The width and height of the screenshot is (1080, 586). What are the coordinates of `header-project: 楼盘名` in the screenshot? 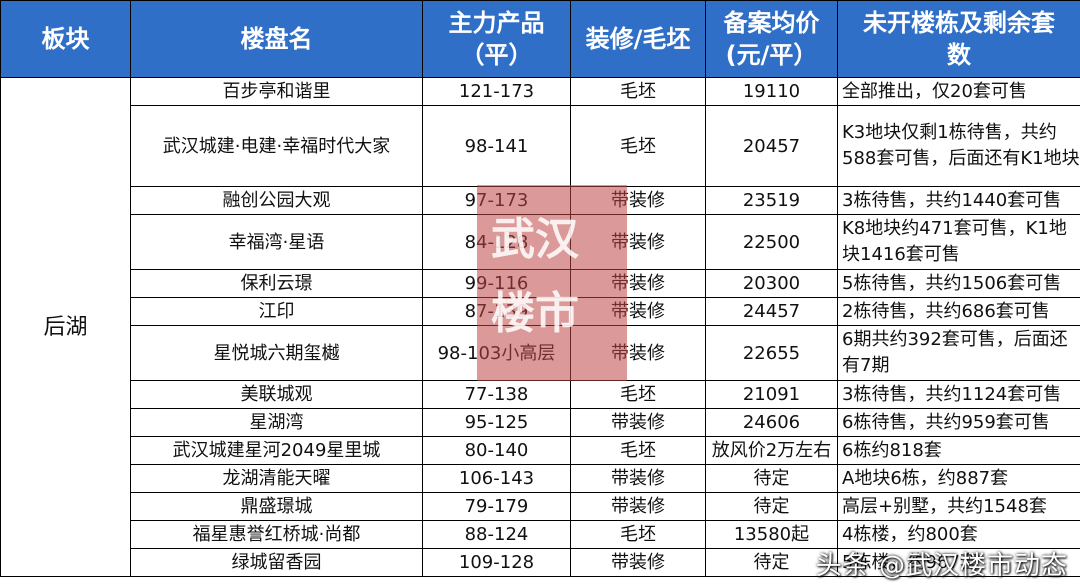 It's located at (276, 39).